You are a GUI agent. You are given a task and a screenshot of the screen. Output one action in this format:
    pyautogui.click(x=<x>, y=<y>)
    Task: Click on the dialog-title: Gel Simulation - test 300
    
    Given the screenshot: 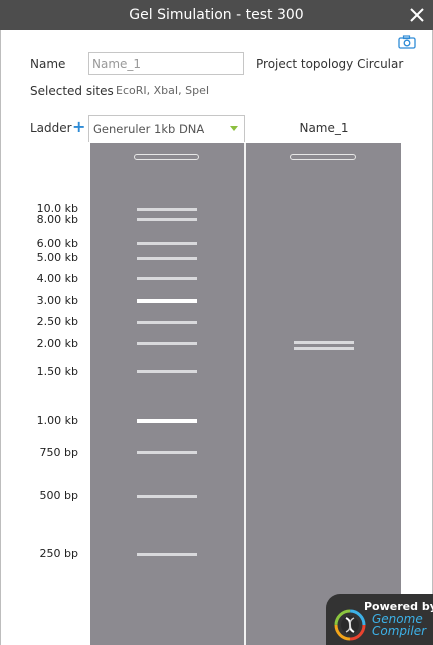 What is the action you would take?
    pyautogui.click(x=216, y=15)
    